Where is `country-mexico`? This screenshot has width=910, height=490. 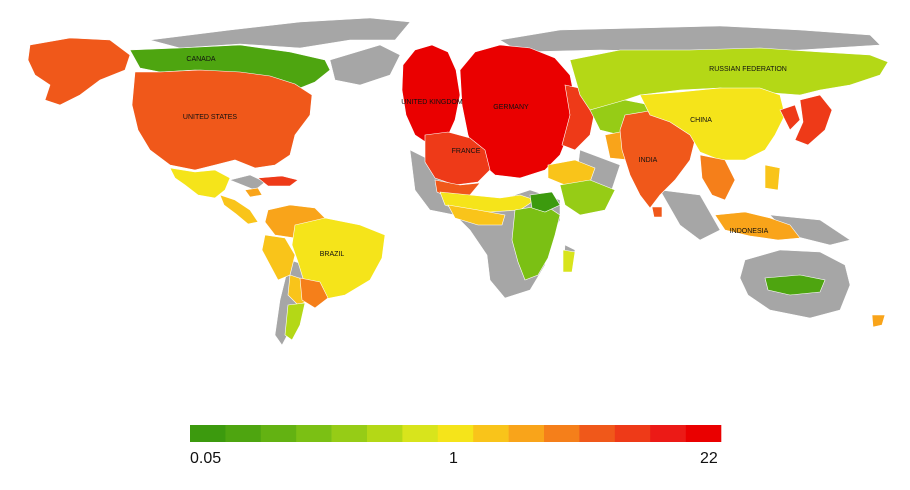
country-mexico is located at coordinates (200, 183).